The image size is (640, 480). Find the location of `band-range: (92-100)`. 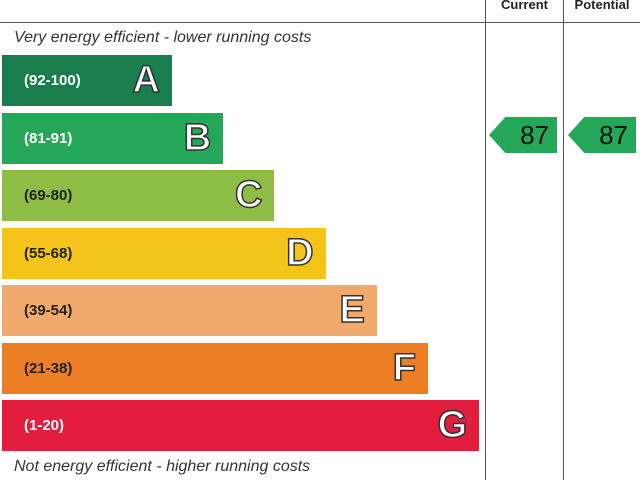

band-range: (92-100) is located at coordinates (52, 80).